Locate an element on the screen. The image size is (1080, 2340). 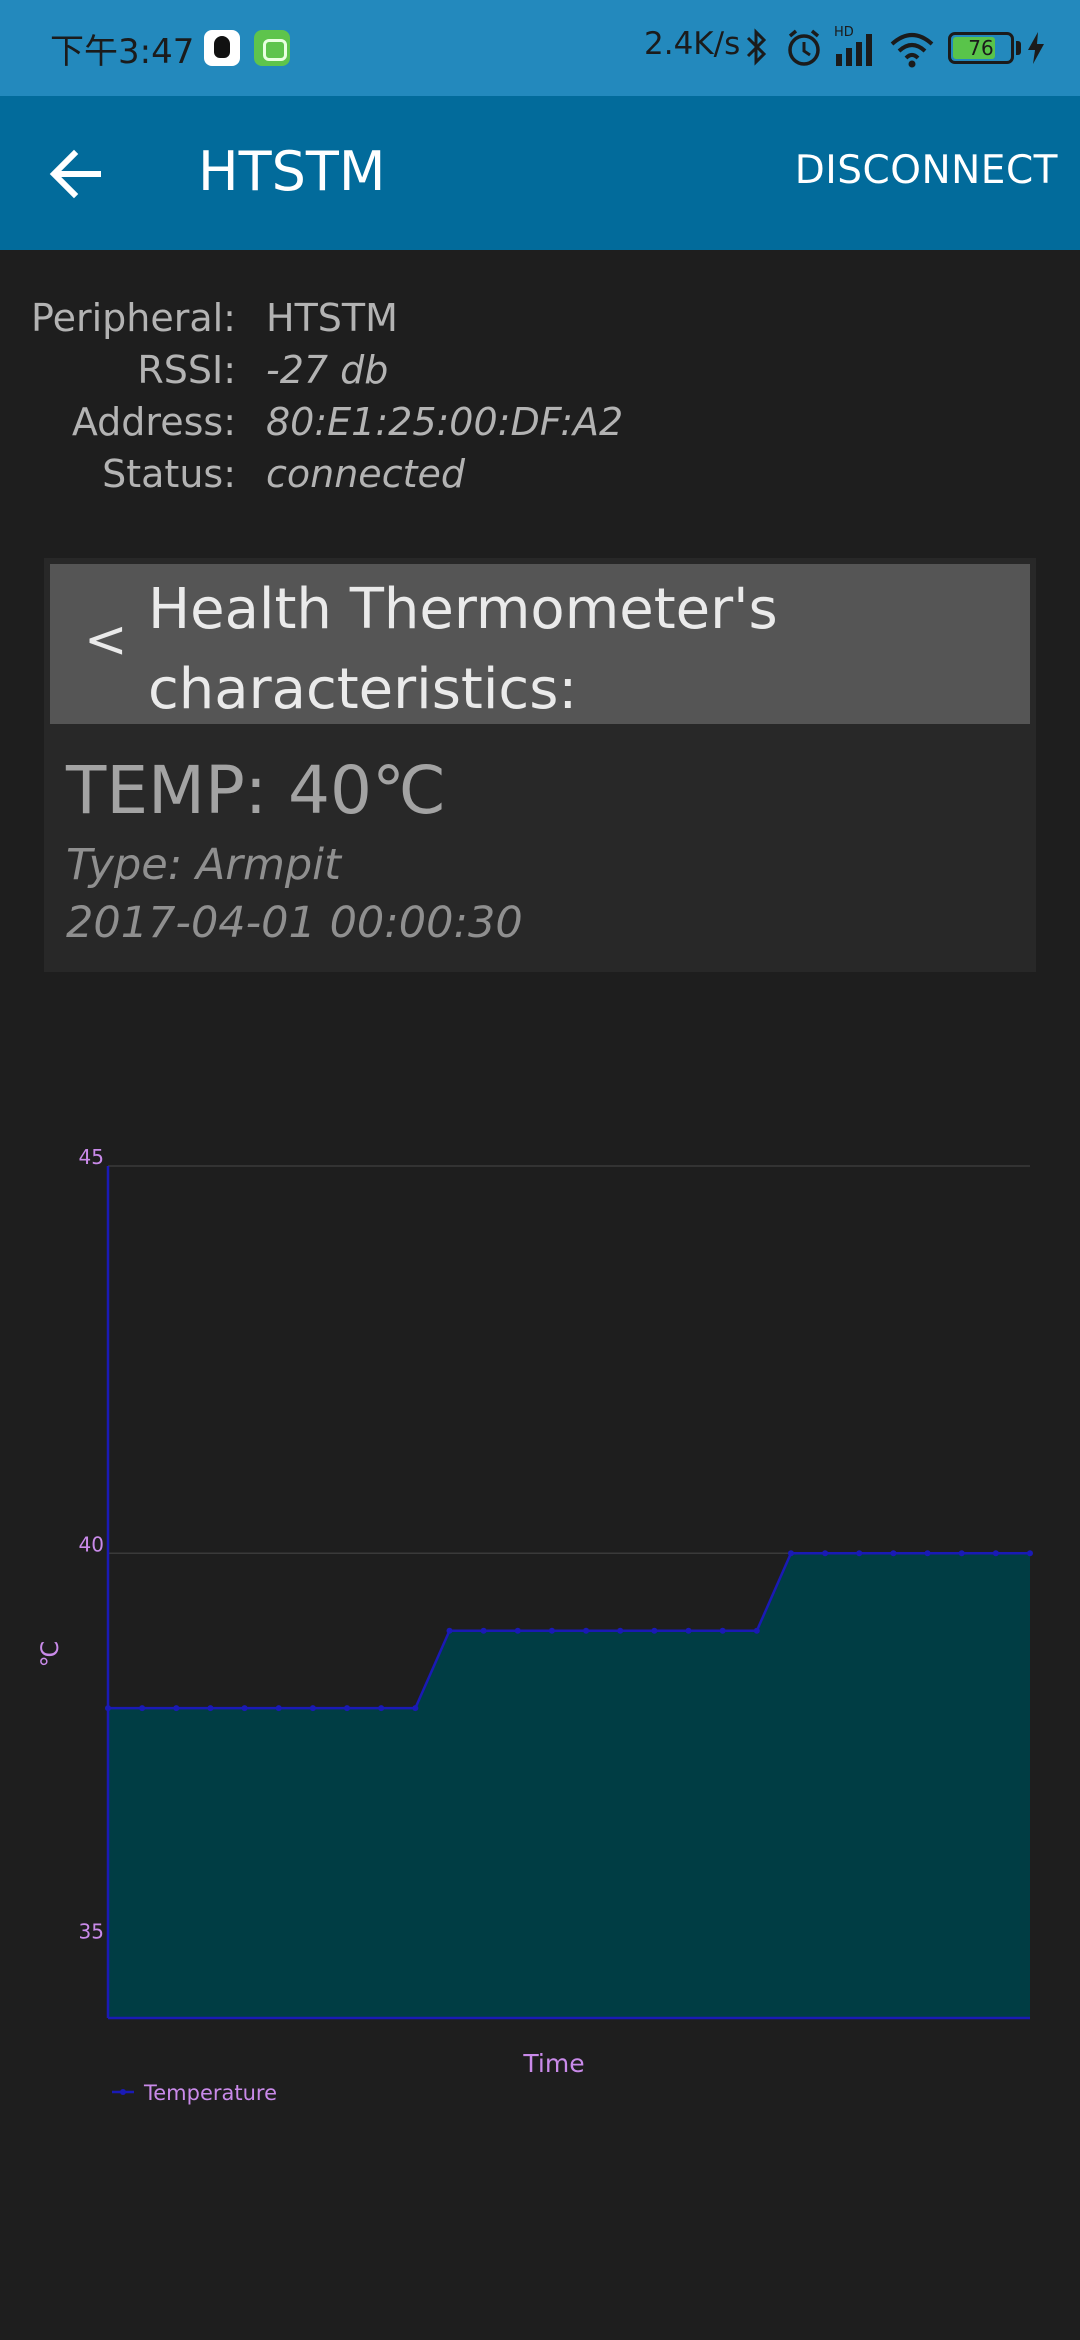
temperature-points is located at coordinates (569, 1631).